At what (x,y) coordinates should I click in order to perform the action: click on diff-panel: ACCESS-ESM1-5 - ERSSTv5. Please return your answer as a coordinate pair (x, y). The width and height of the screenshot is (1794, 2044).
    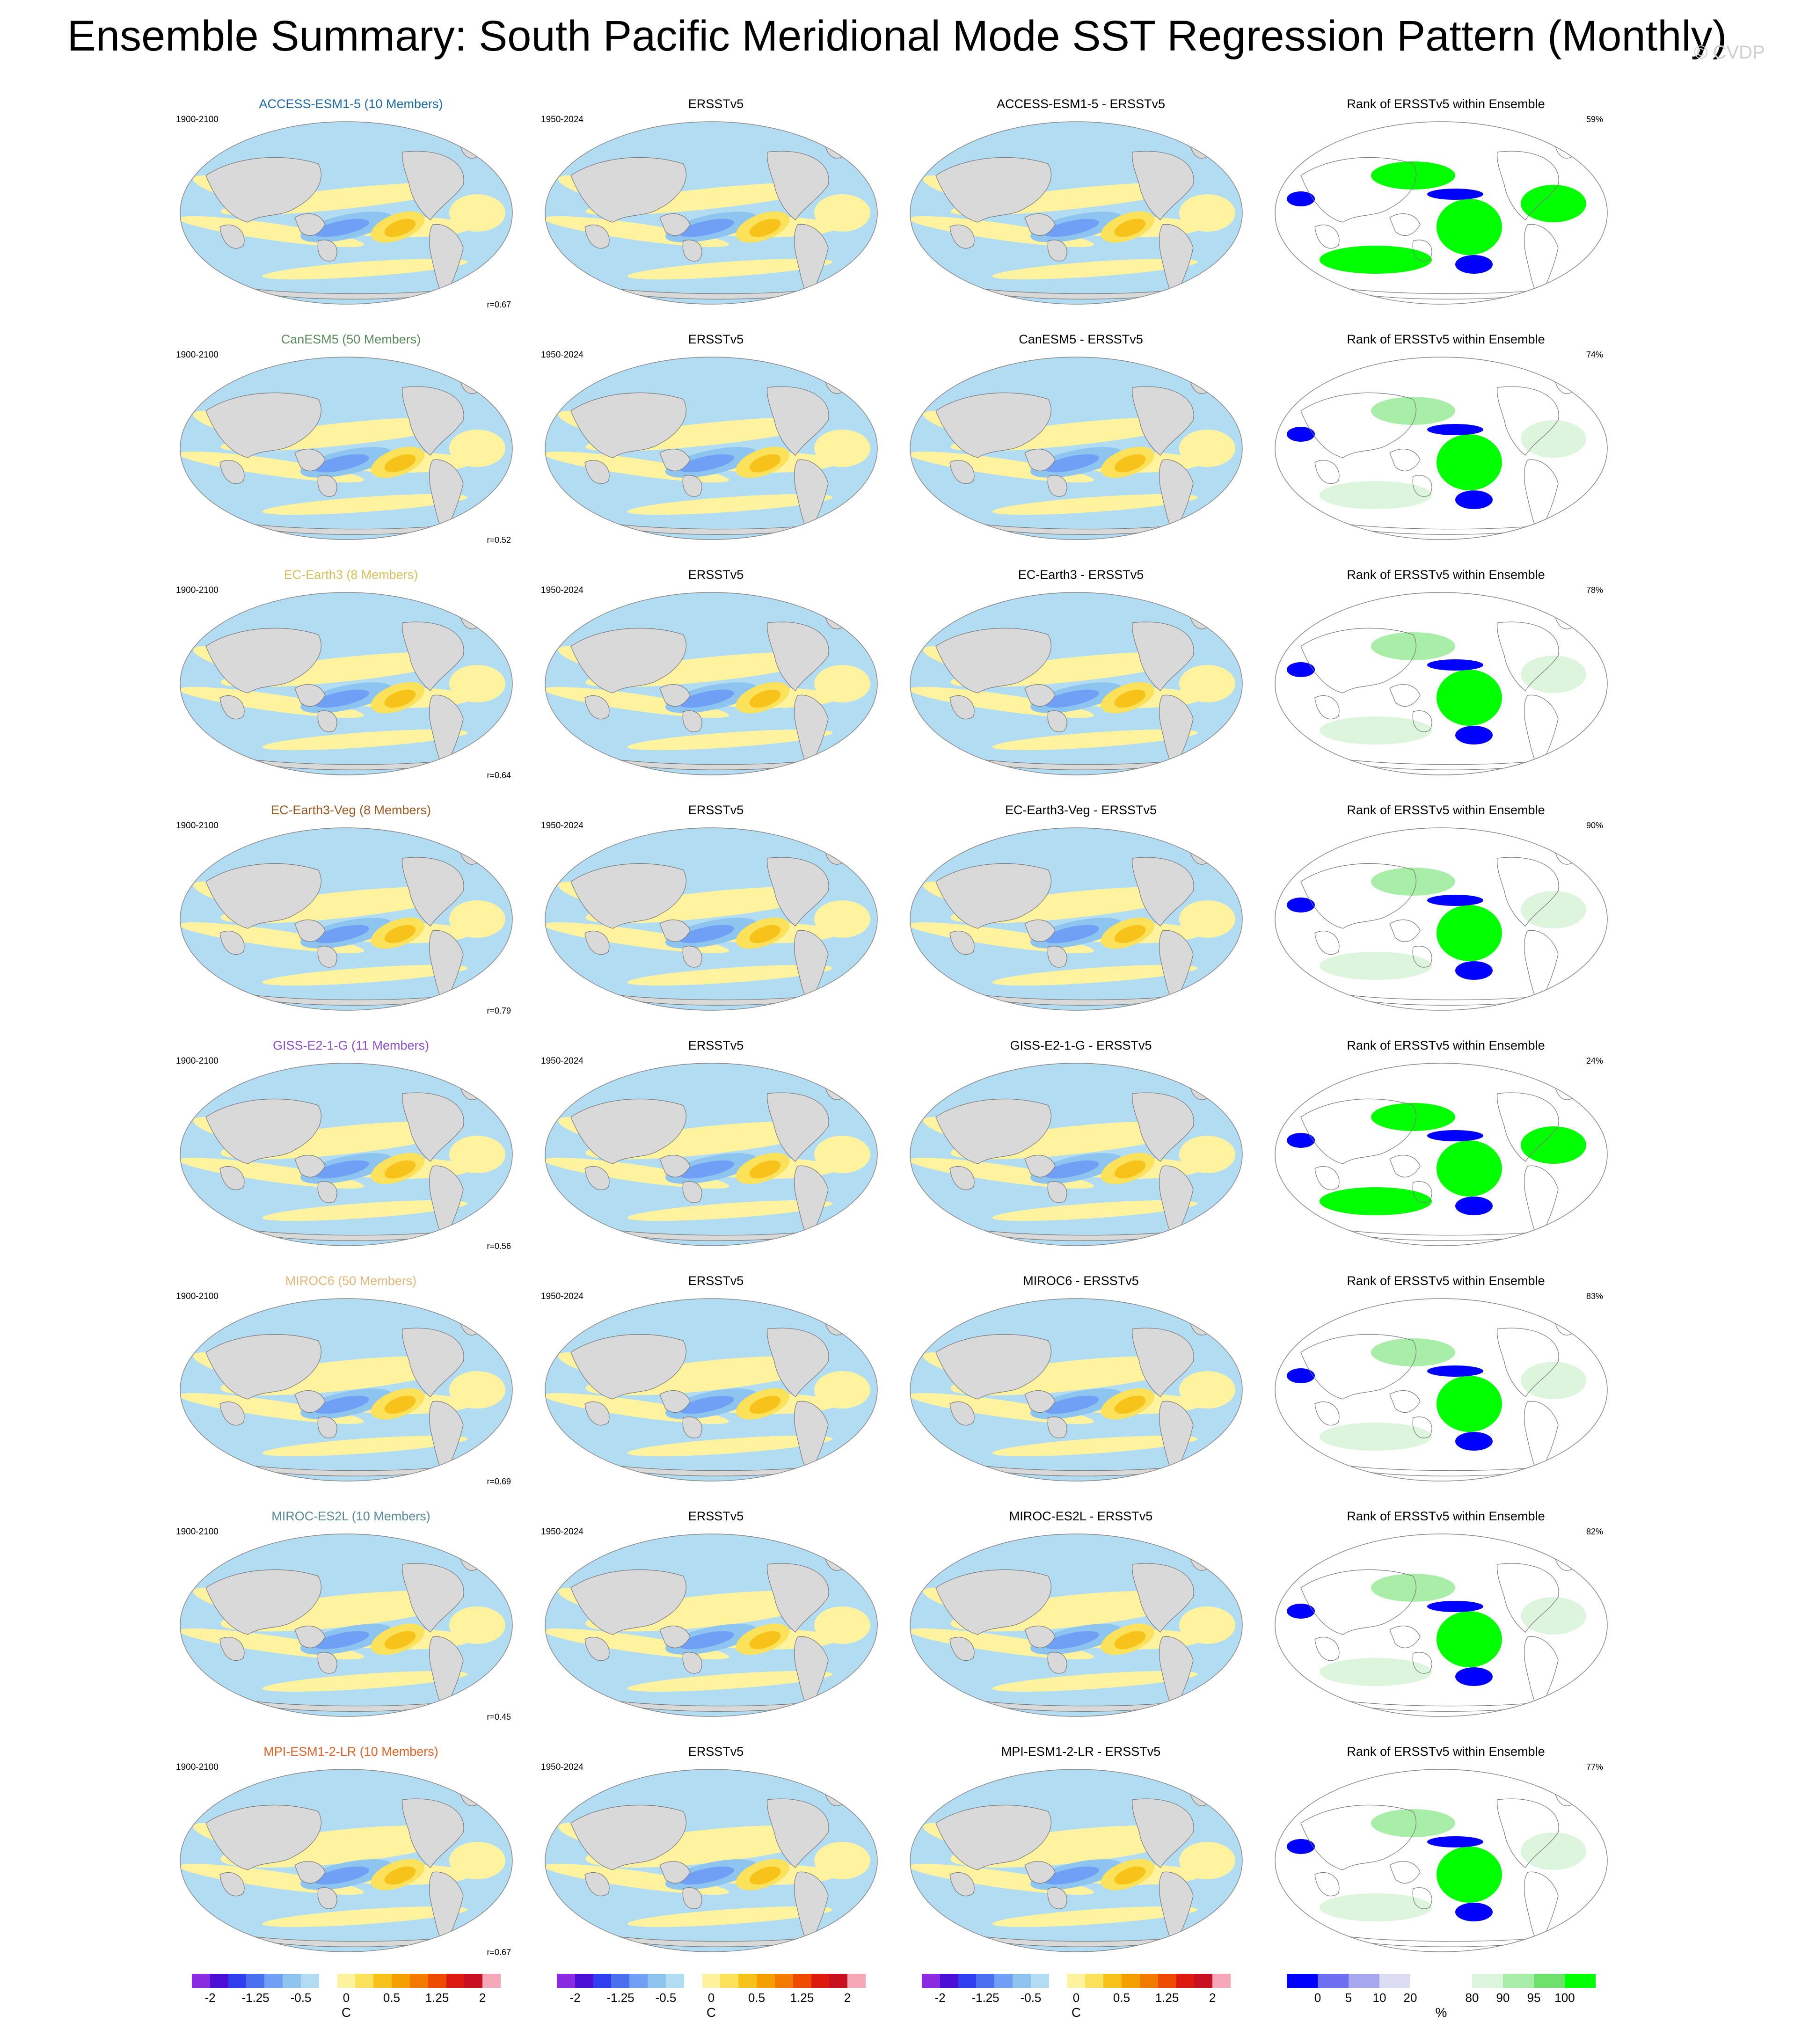
    Looking at the image, I should click on (1081, 204).